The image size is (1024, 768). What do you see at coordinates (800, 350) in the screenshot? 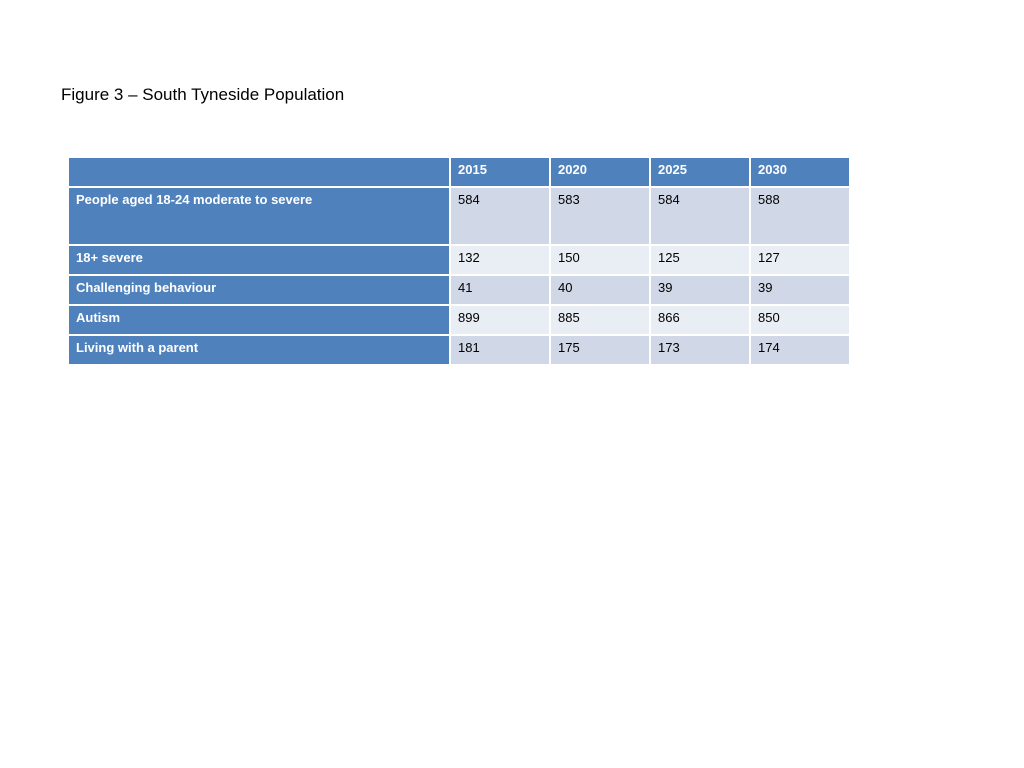
I see `table-cell: 174` at bounding box center [800, 350].